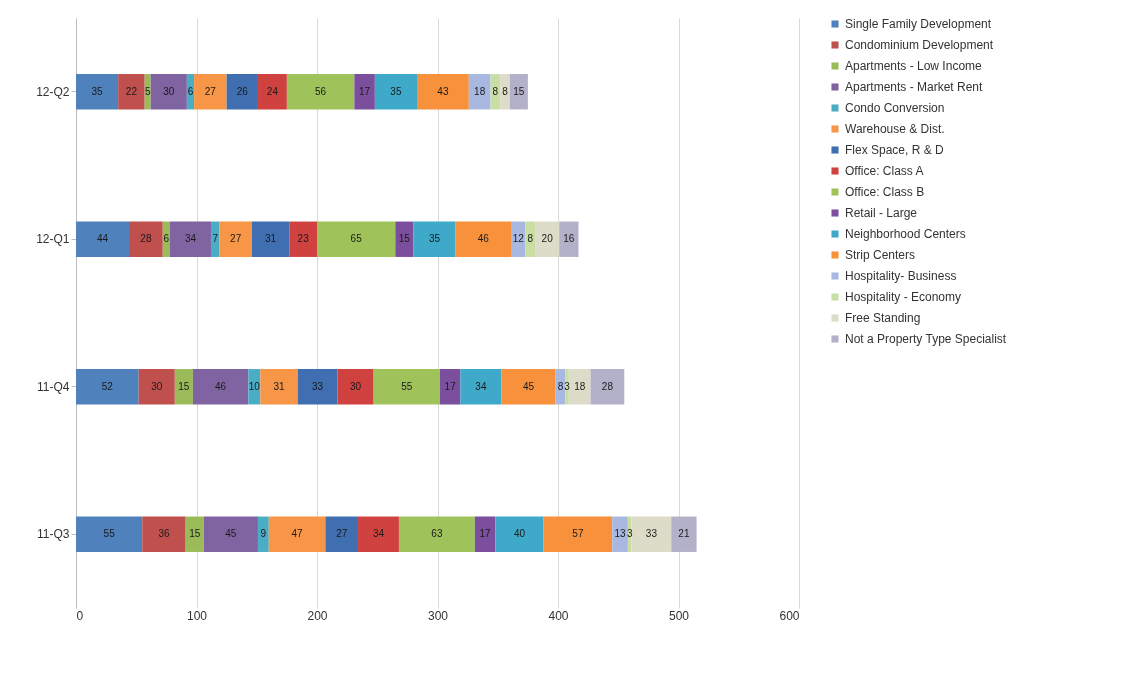 This screenshot has height=675, width=1134. I want to click on data-label: 44, so click(102, 239).